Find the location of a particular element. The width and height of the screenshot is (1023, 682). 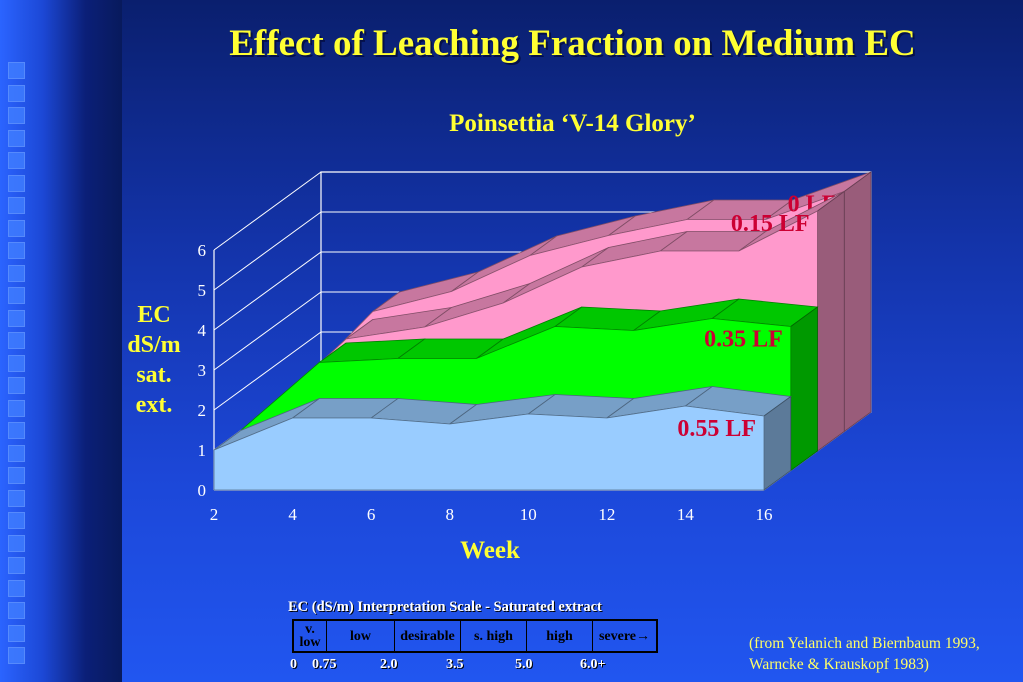

x-tick-label: 14 is located at coordinates (686, 514).